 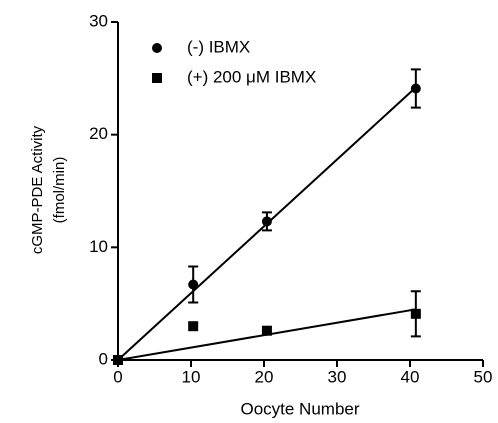 I want to click on y-tick-label: 10, so click(x=98, y=246).